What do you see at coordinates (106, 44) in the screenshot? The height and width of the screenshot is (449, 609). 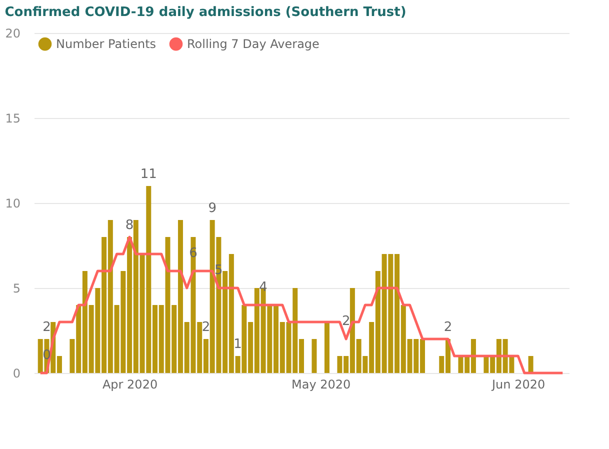 I see `legend-label: Number Patients` at bounding box center [106, 44].